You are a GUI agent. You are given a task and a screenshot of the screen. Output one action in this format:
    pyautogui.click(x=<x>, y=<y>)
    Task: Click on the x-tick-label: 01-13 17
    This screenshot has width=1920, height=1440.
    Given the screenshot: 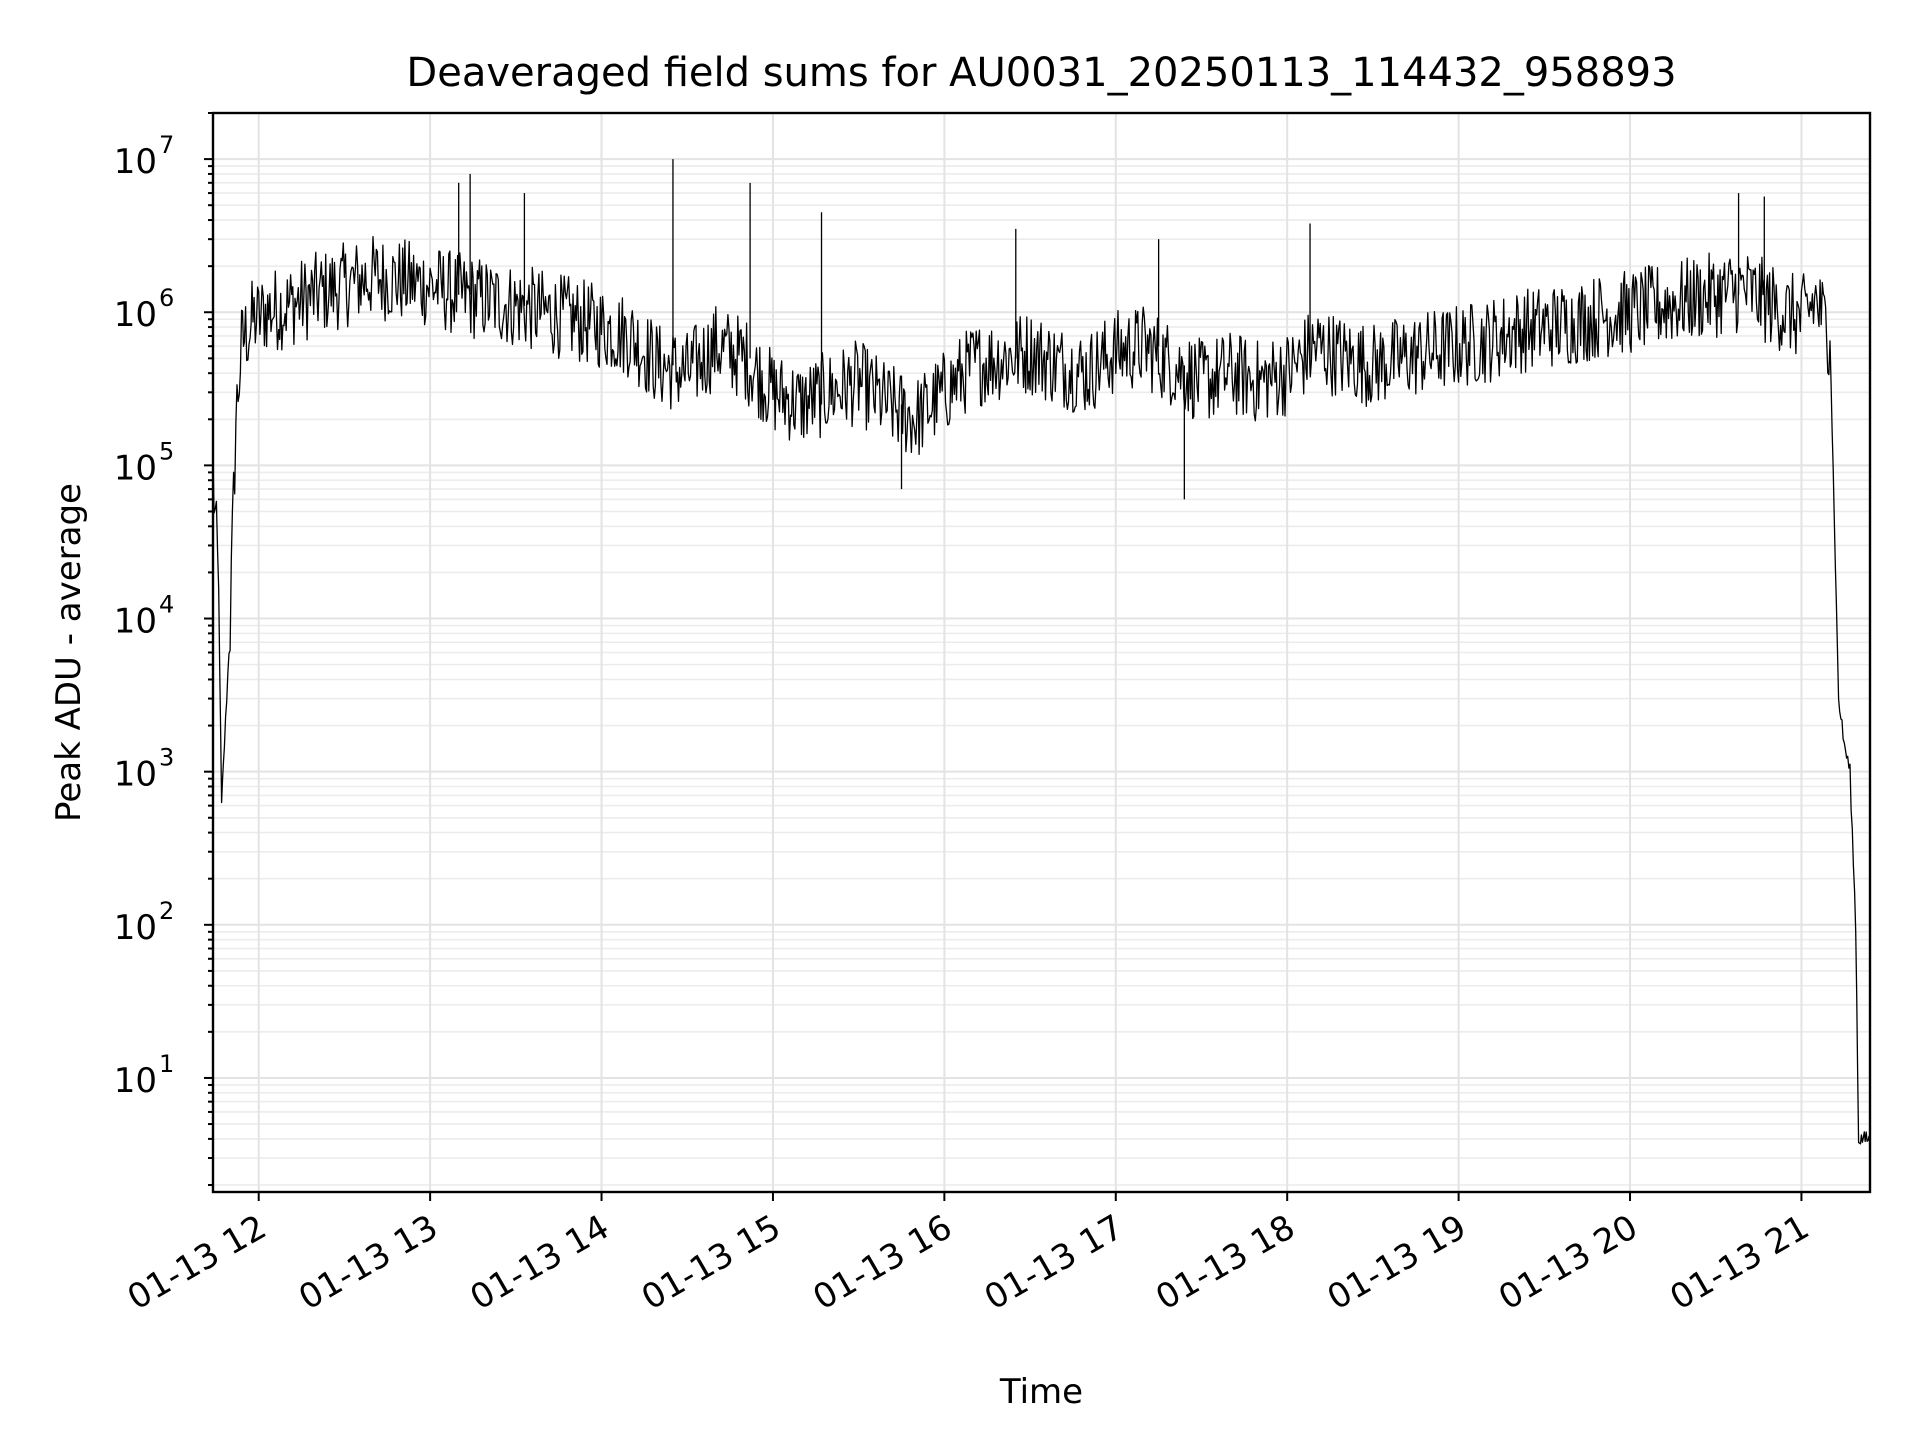 What is the action you would take?
    pyautogui.click(x=1054, y=1262)
    